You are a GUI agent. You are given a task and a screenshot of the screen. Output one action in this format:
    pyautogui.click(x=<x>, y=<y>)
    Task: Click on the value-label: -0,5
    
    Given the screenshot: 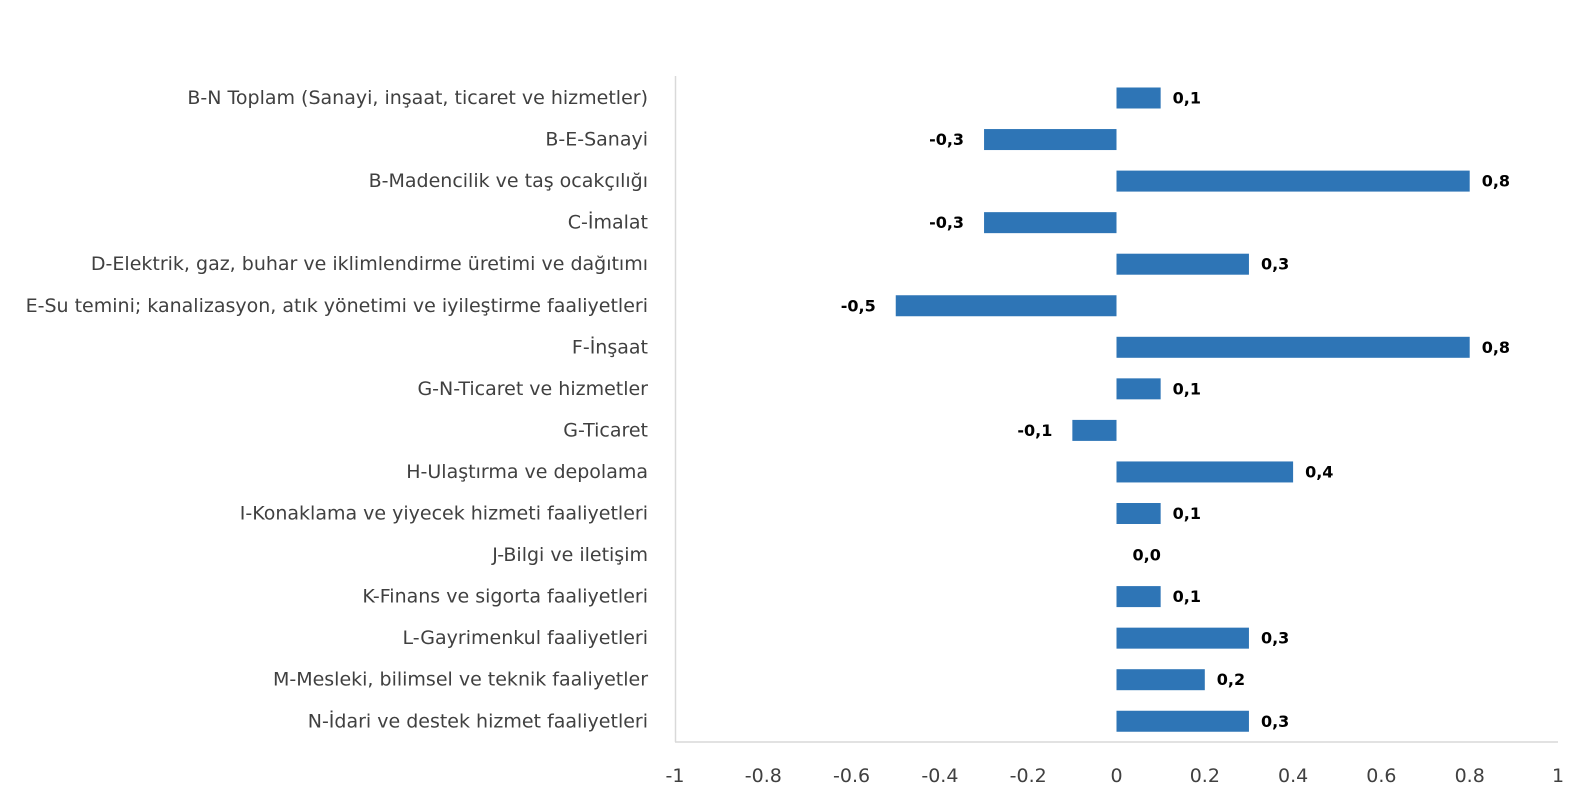 What is the action you would take?
    pyautogui.click(x=858, y=305)
    